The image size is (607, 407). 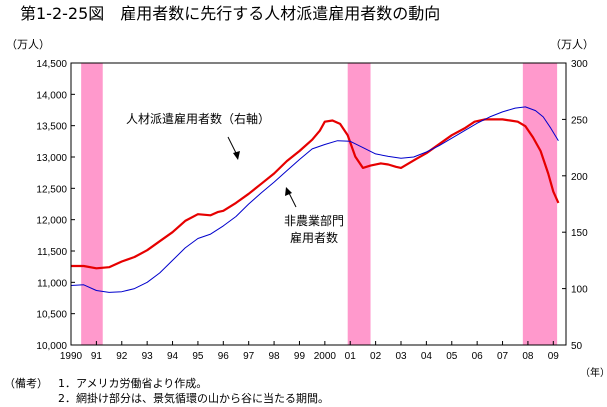 What do you see at coordinates (51, 221) in the screenshot?
I see `left-tick-label: 12,000` at bounding box center [51, 221].